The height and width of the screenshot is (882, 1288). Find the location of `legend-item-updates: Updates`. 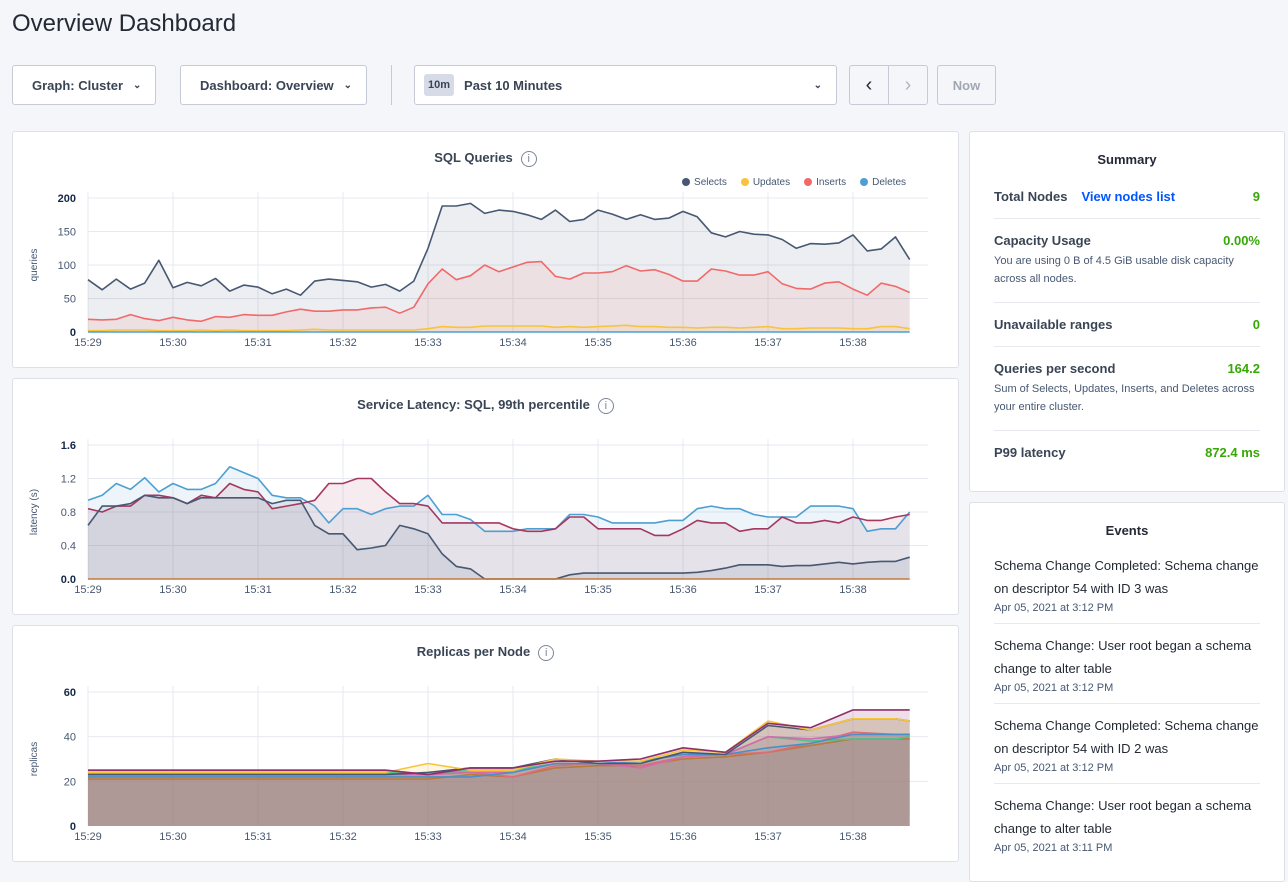

legend-item-updates: Updates is located at coordinates (765, 182).